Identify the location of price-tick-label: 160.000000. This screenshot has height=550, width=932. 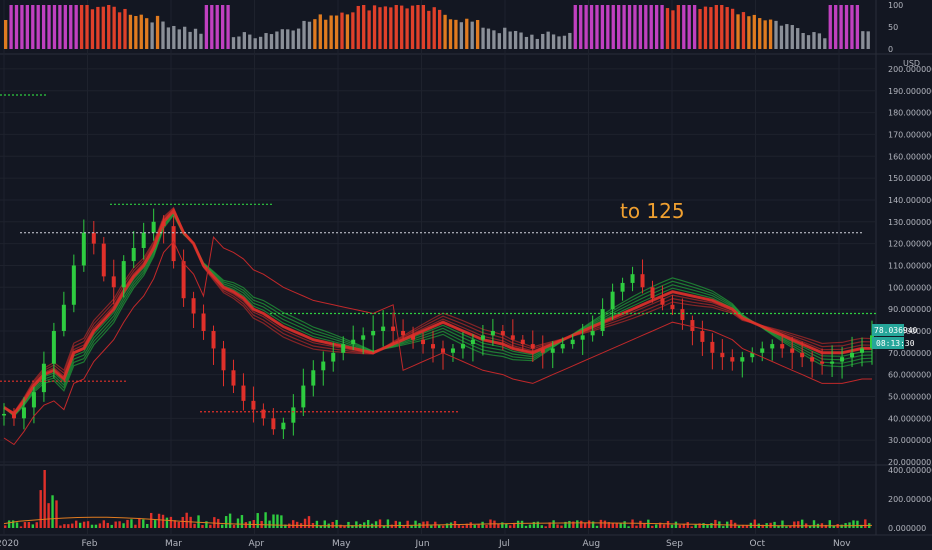
(910, 156).